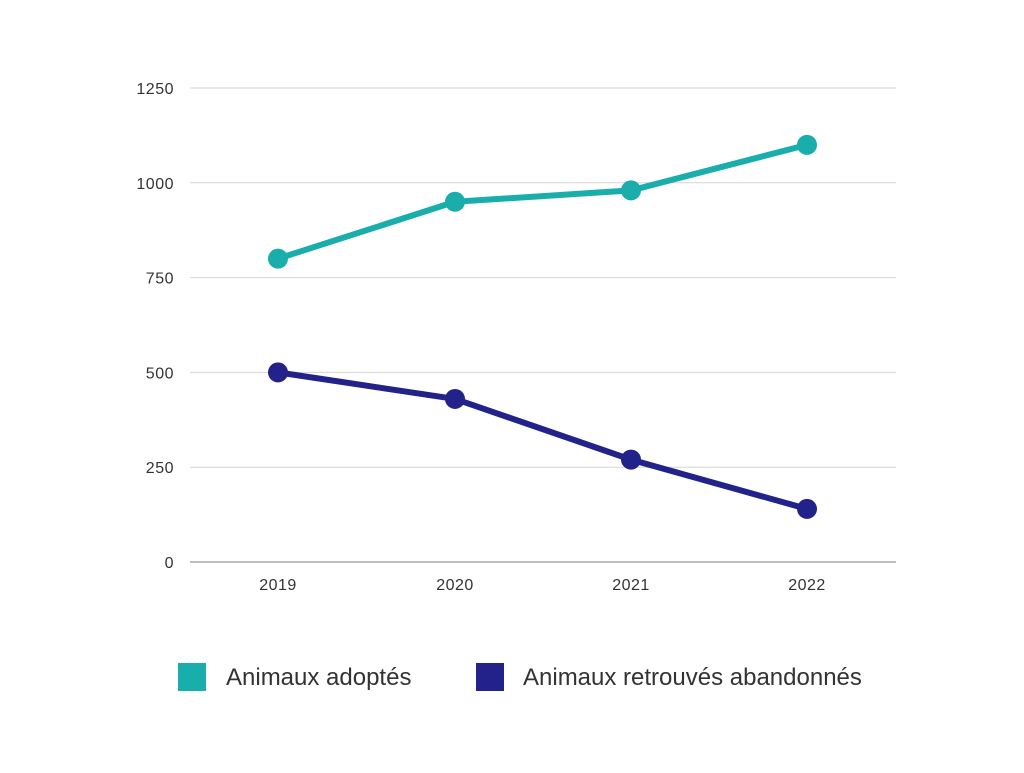  I want to click on legend-label: Animaux retrouvés abandonnés, so click(692, 677).